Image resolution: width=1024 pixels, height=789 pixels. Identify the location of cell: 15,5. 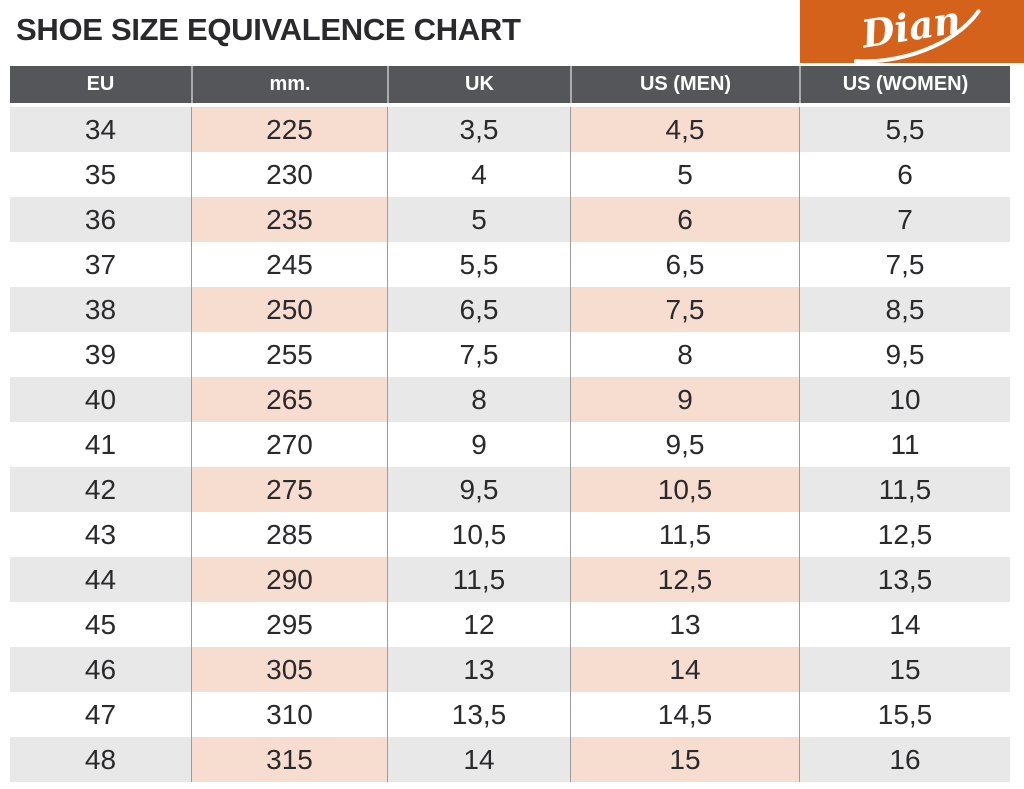
(904, 714).